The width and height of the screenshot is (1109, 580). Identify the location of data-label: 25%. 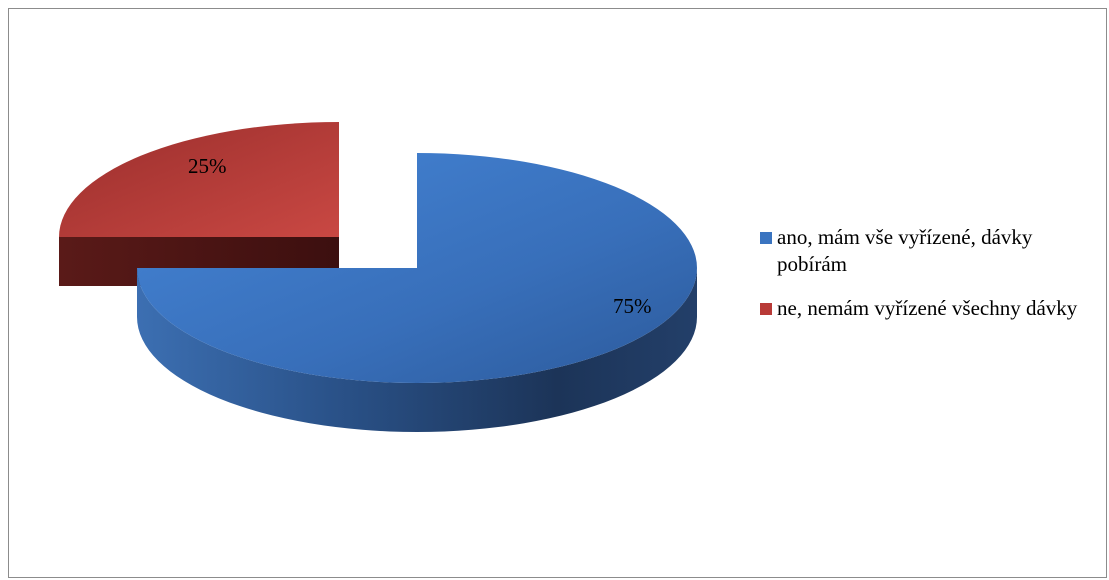
(207, 166).